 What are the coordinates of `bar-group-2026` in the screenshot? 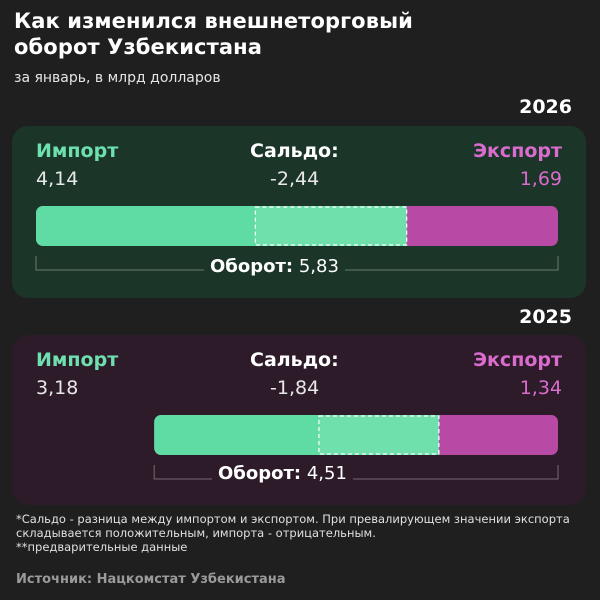 It's located at (297, 238).